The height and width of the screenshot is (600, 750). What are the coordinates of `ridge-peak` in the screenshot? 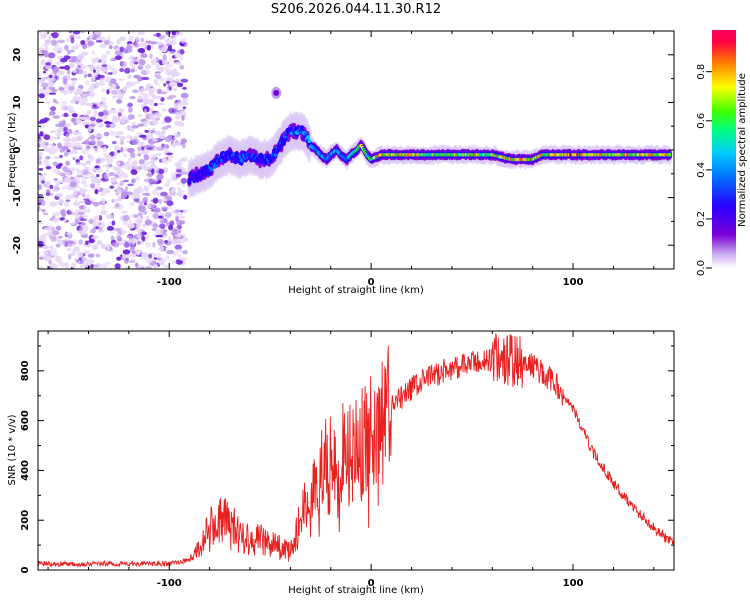 It's located at (241, 160).